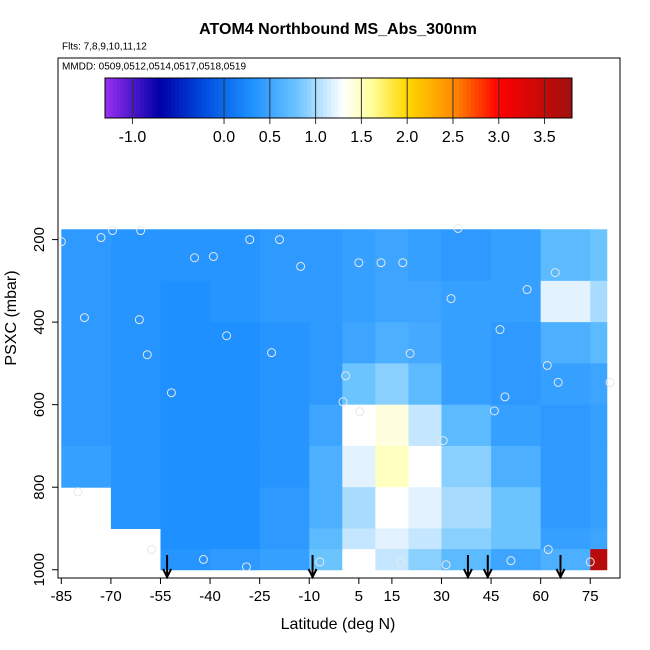 This screenshot has width=650, height=650. I want to click on x-tick-label: -40, so click(210, 596).